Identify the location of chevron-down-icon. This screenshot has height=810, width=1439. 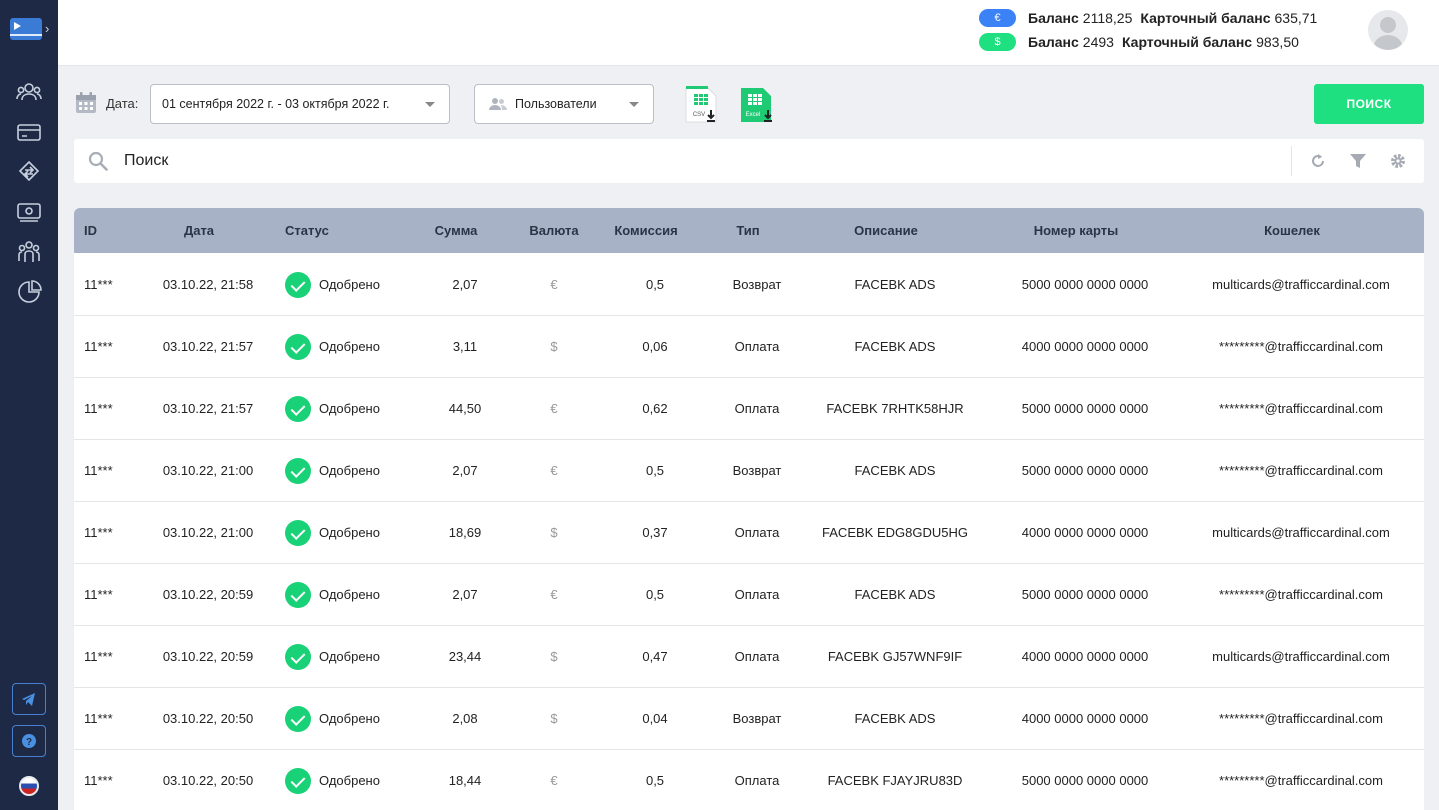
(634, 104).